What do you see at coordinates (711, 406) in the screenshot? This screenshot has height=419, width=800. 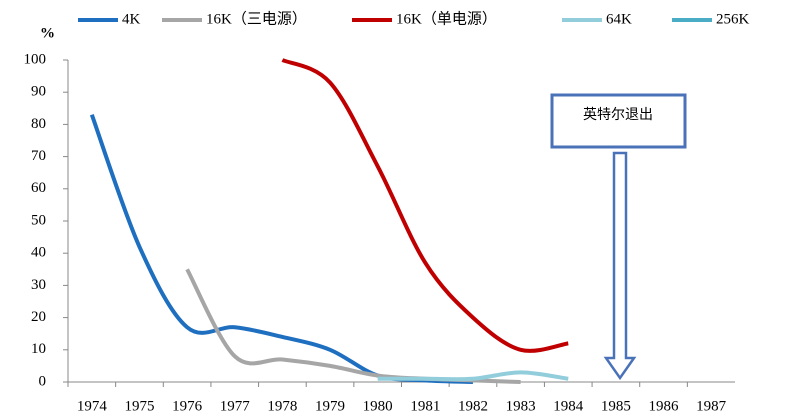 I see `x-tick-label: 1987` at bounding box center [711, 406].